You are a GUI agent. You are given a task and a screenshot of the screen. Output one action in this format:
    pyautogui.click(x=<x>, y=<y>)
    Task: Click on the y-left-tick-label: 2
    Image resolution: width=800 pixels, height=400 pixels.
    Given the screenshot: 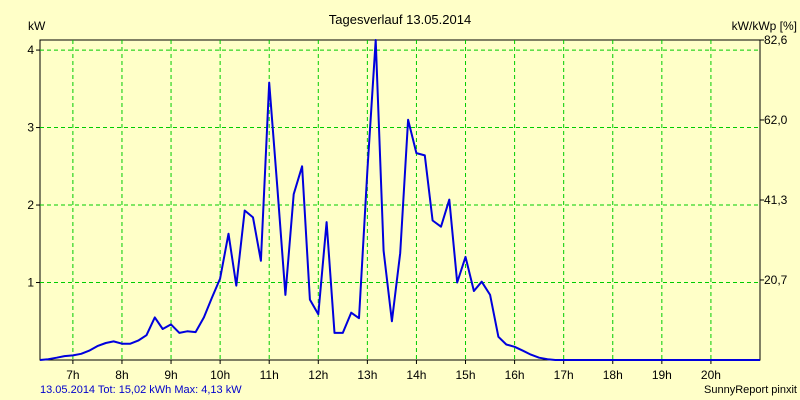 What is the action you would take?
    pyautogui.click(x=30, y=205)
    